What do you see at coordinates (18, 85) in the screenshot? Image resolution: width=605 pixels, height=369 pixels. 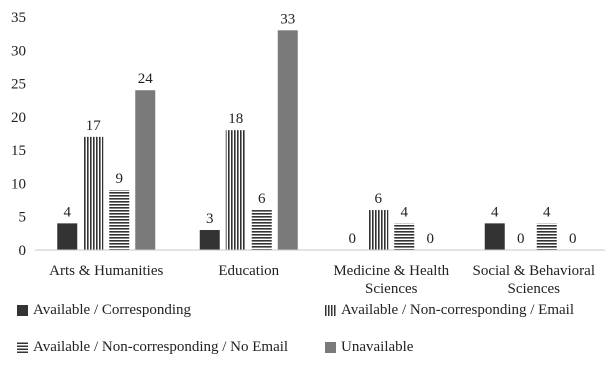 I see `y-tick-label: 25` at bounding box center [18, 85].